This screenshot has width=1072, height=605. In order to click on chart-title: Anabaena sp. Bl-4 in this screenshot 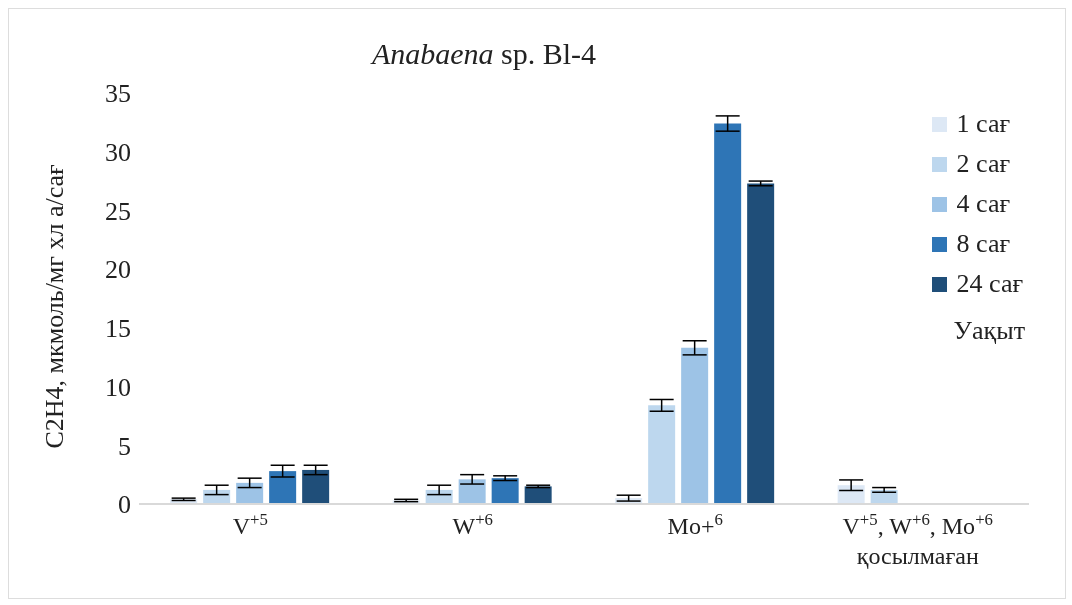, I will do `click(483, 54)`.